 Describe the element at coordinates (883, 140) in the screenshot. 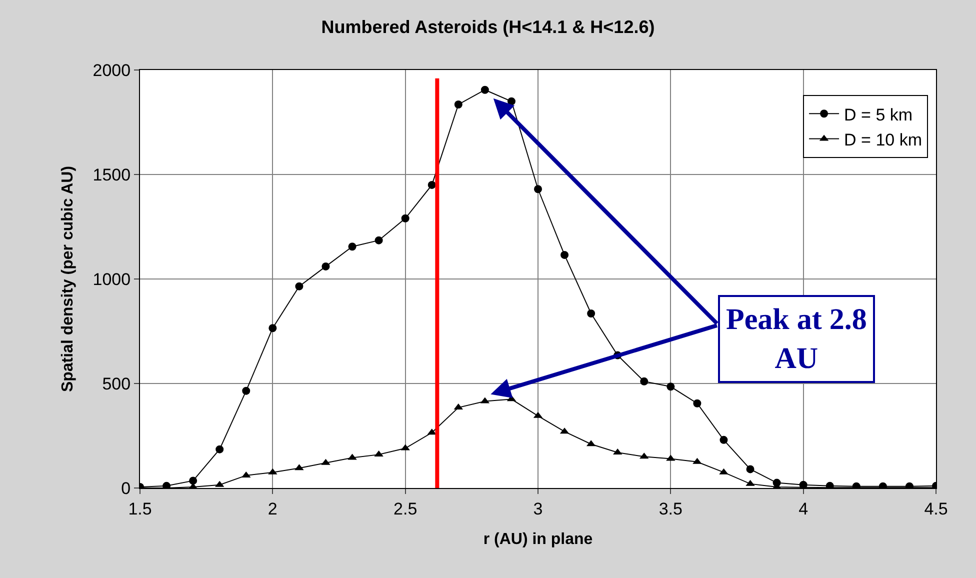

I see `legend-label: D = 10 km` at that location.